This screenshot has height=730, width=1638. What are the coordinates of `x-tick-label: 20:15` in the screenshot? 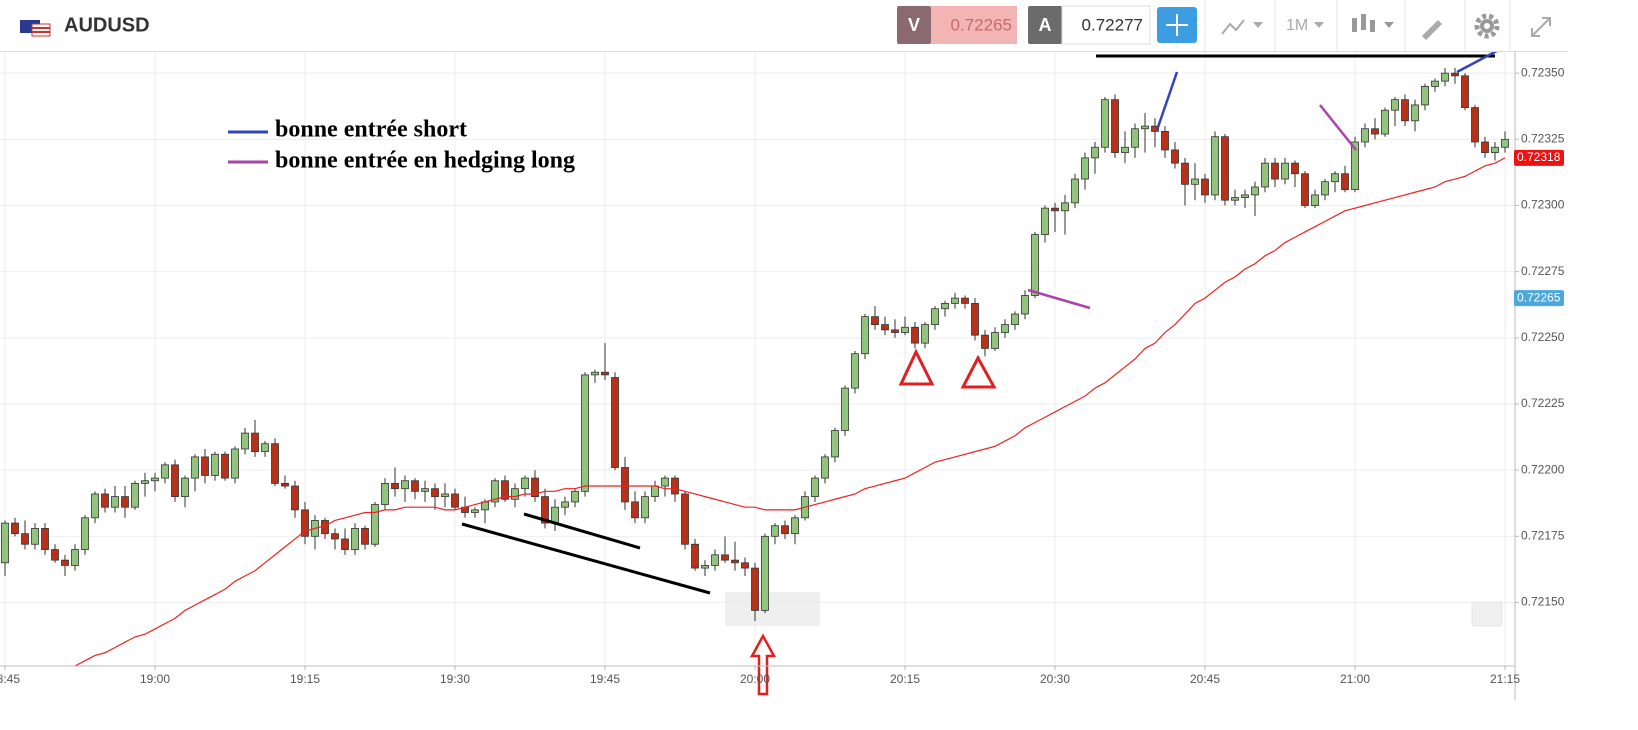 It's located at (905, 679).